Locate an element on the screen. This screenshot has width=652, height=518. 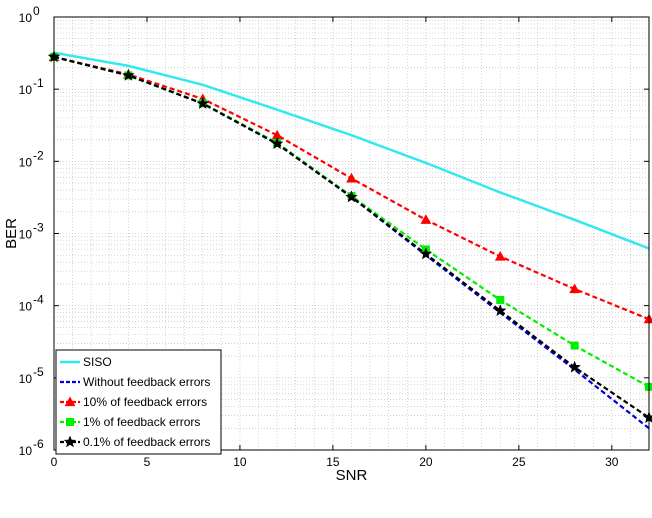
y-tick-exponent: -1 is located at coordinates (38, 83).